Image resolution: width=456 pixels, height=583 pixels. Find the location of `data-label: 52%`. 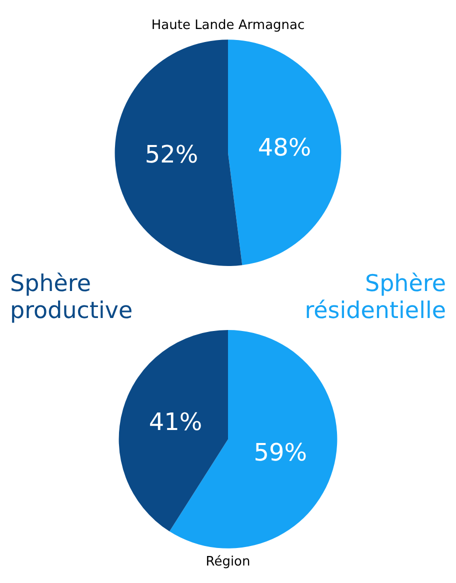

data-label: 52% is located at coordinates (171, 154).